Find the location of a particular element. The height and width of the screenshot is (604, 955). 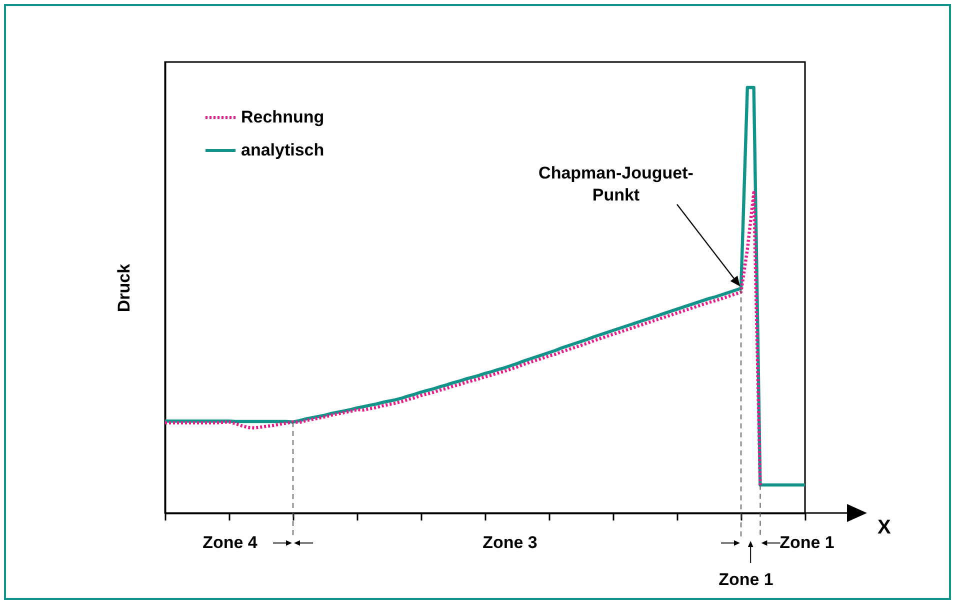

legend-label: Rechnung is located at coordinates (282, 117).